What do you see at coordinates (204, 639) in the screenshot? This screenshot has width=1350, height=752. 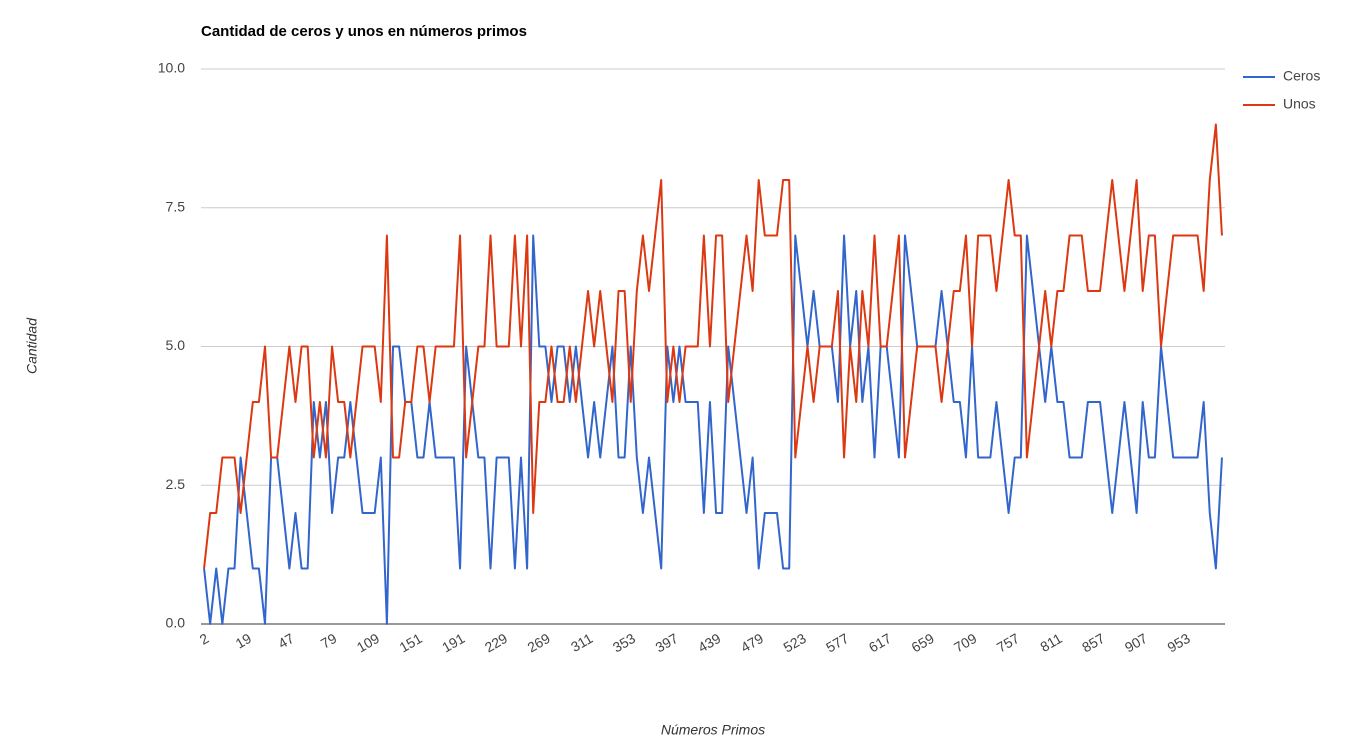 I see `x-tick-label: 2` at bounding box center [204, 639].